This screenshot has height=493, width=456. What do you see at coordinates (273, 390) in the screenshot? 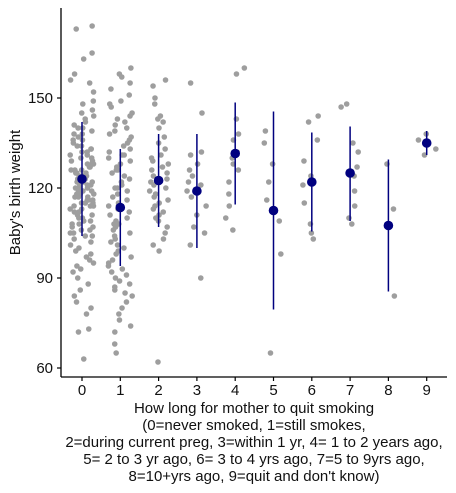
I see `x-tick-label: 5` at bounding box center [273, 390].